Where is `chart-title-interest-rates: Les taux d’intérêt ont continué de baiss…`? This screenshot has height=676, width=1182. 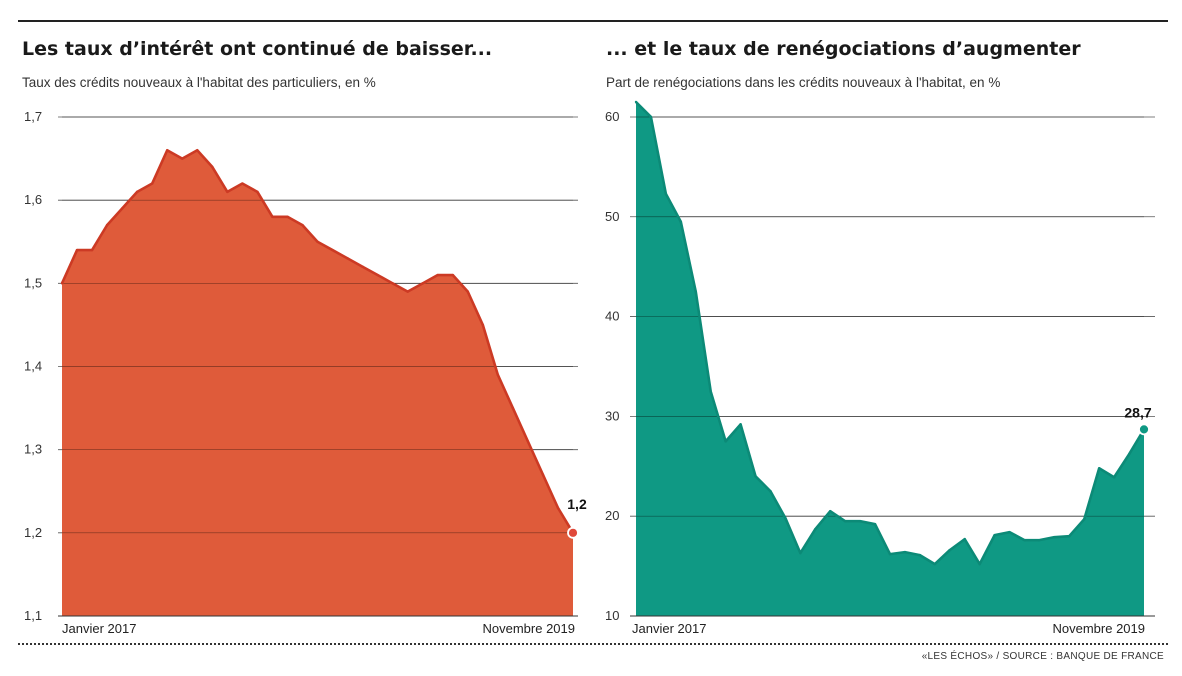
chart-title-interest-rates: Les taux d’intérêt ont continué de baiss… is located at coordinates (257, 49).